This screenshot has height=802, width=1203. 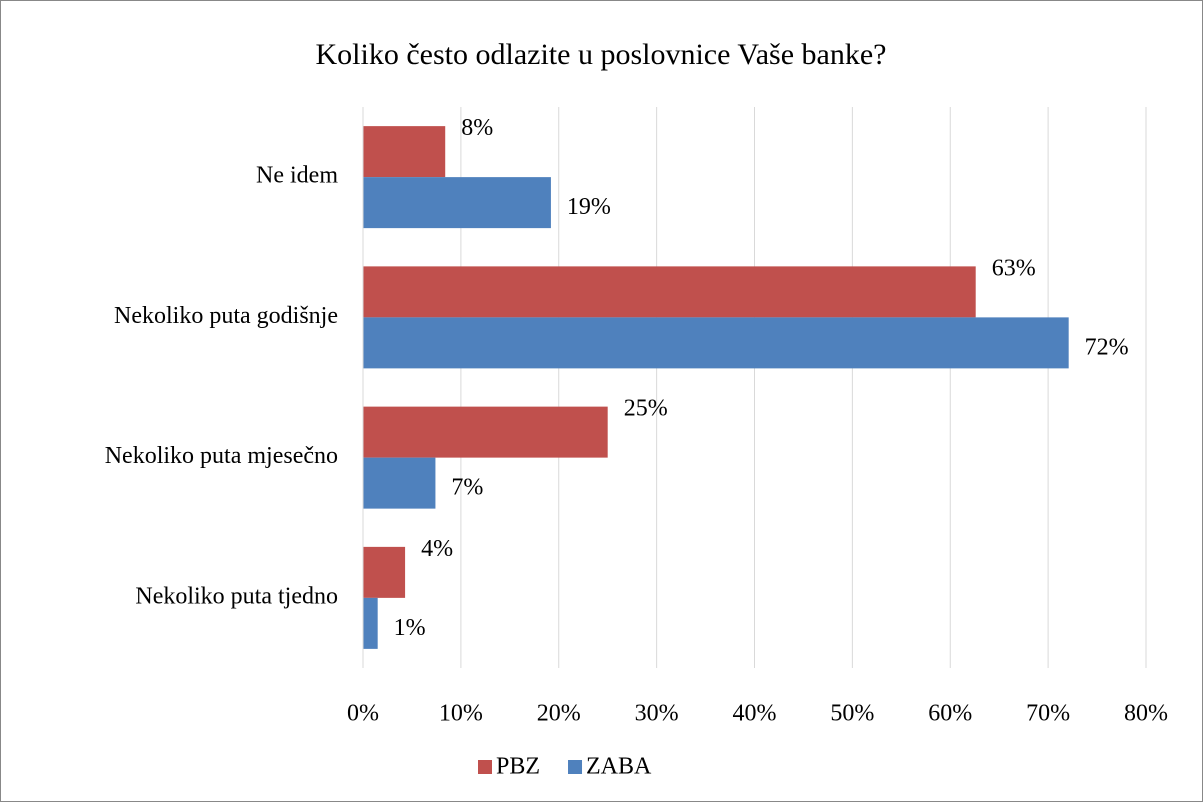 What do you see at coordinates (437, 549) in the screenshot?
I see `data-label: 4%` at bounding box center [437, 549].